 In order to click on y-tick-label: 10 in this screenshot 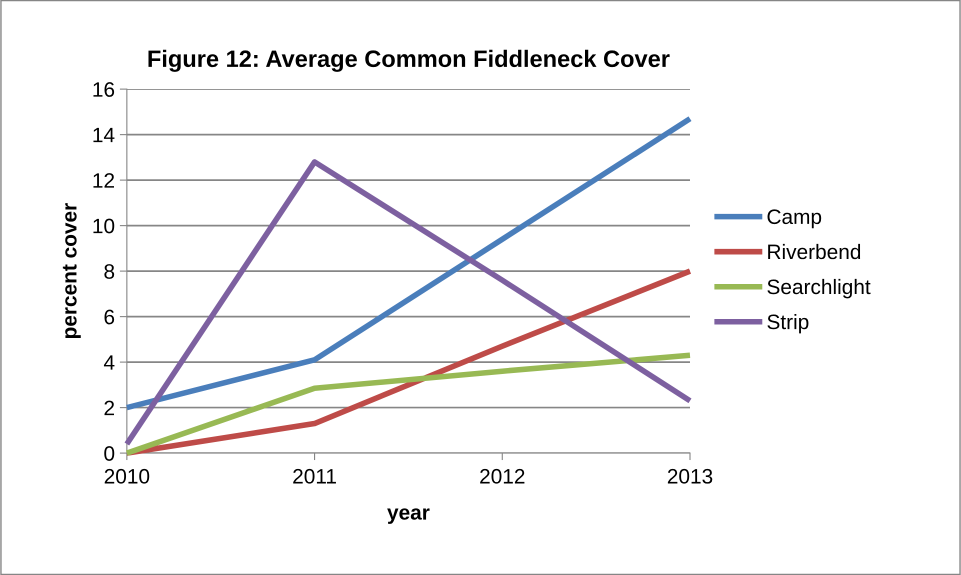, I will do `click(103, 226)`.